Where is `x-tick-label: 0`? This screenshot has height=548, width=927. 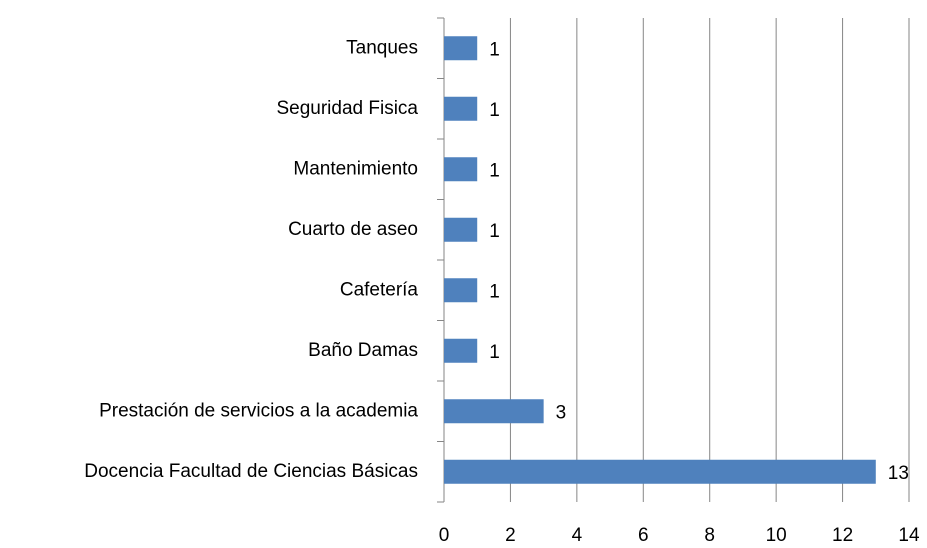
x-tick-label: 0 is located at coordinates (444, 535).